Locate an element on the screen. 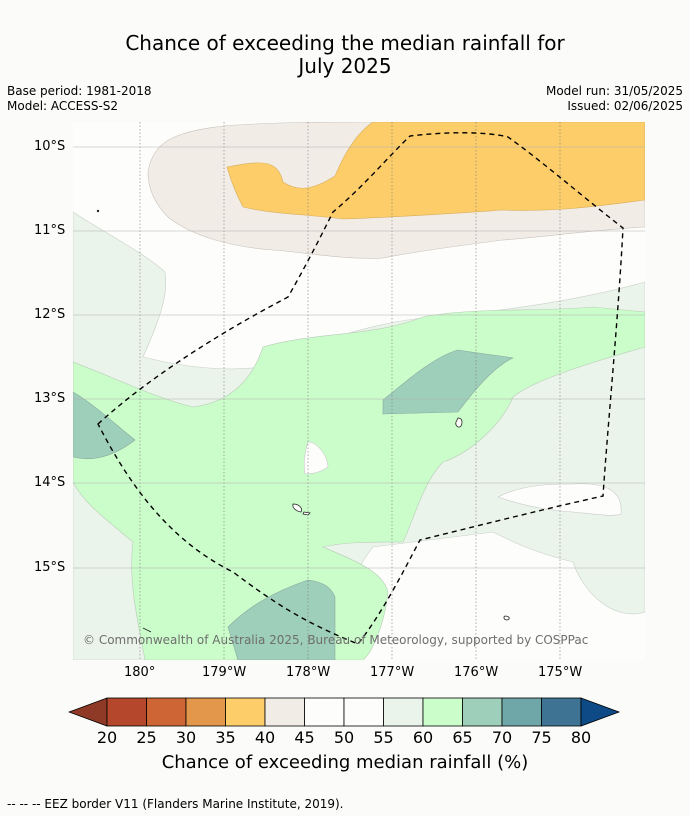  island-alofi is located at coordinates (306, 513).